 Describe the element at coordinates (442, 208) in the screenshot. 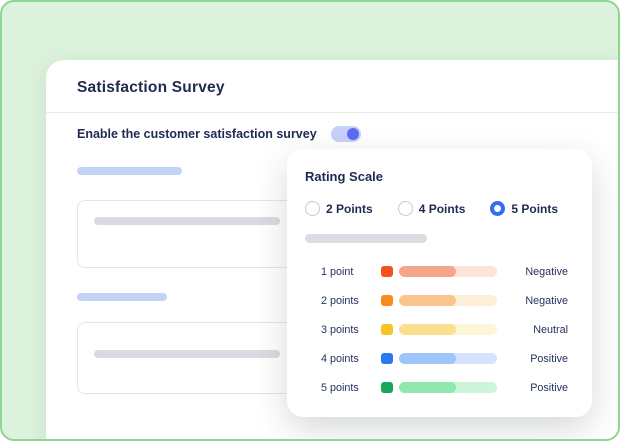

I see `radio-label: 4 Points` at that location.